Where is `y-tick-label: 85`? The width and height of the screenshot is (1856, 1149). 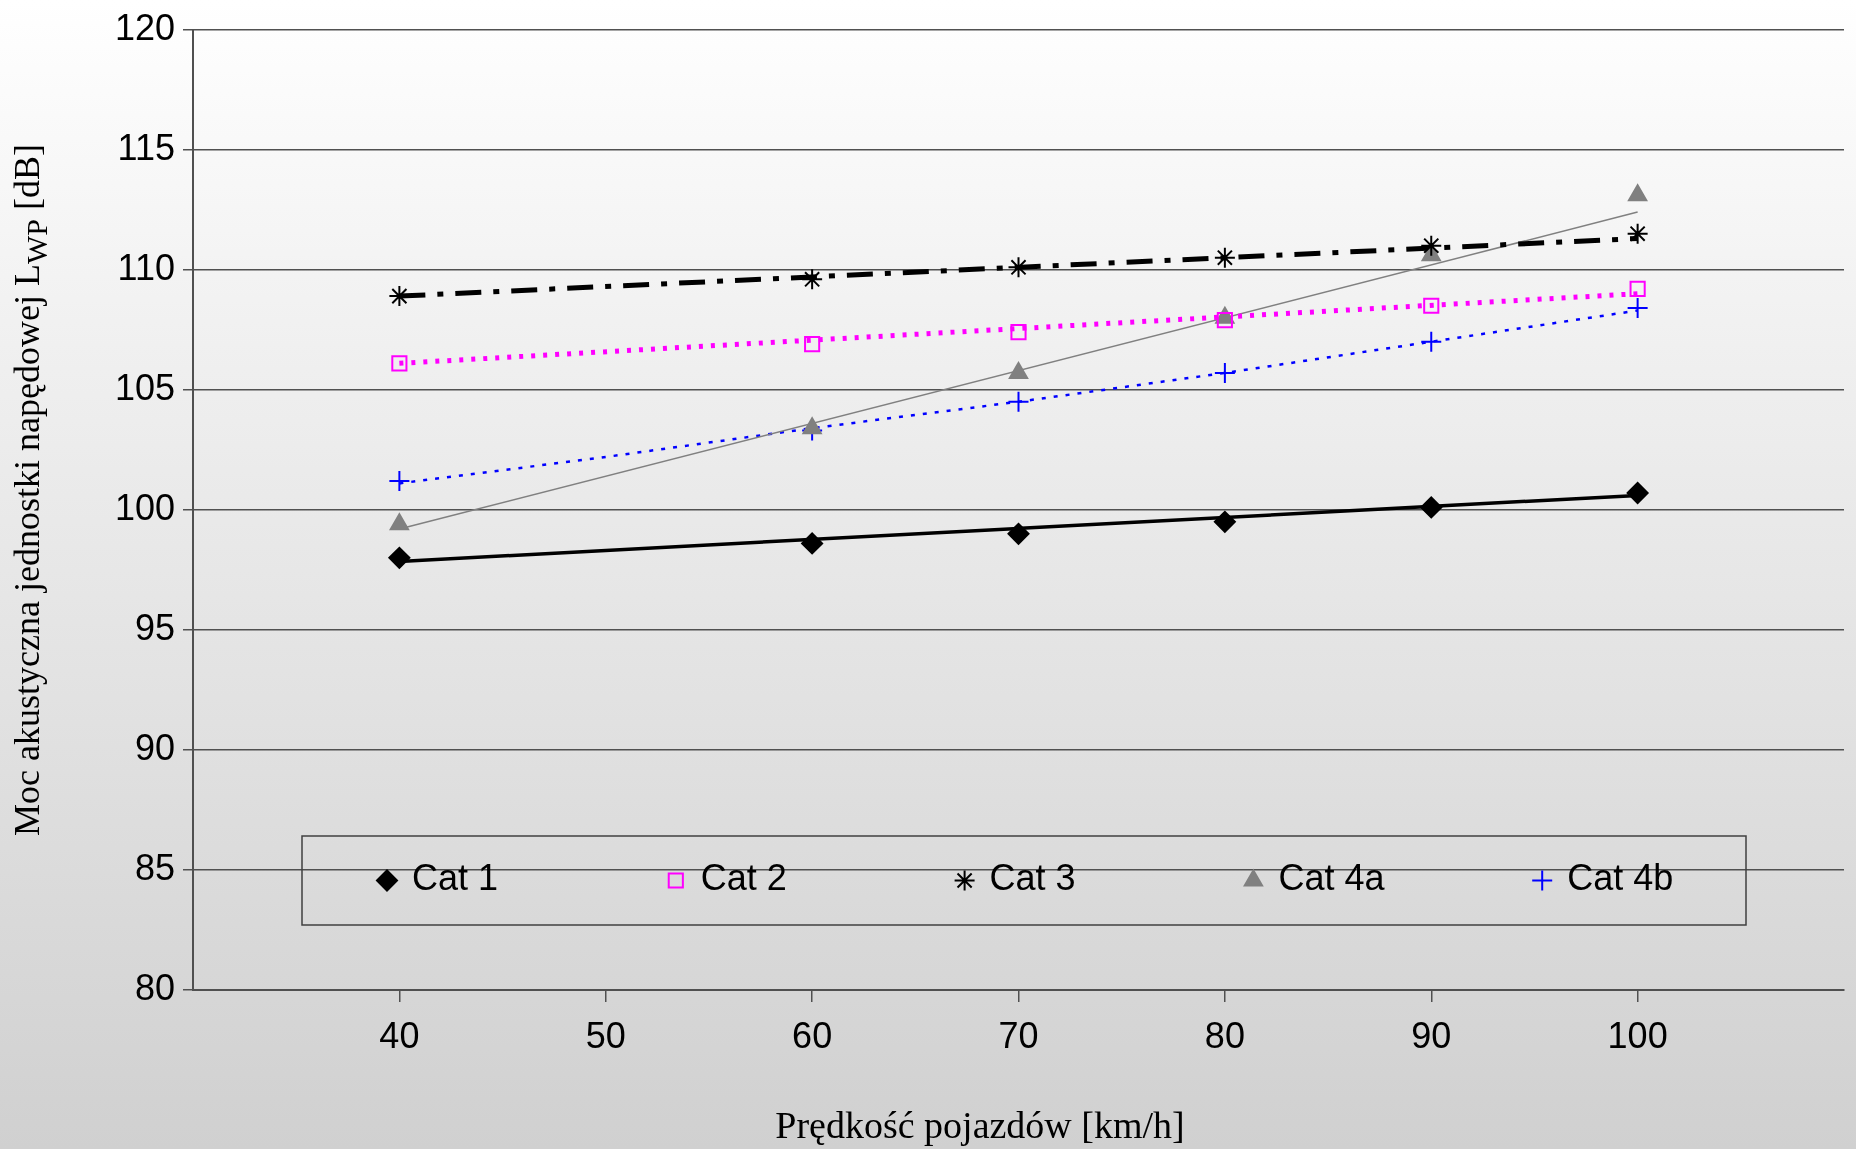
y-tick-label: 85 is located at coordinates (154, 867).